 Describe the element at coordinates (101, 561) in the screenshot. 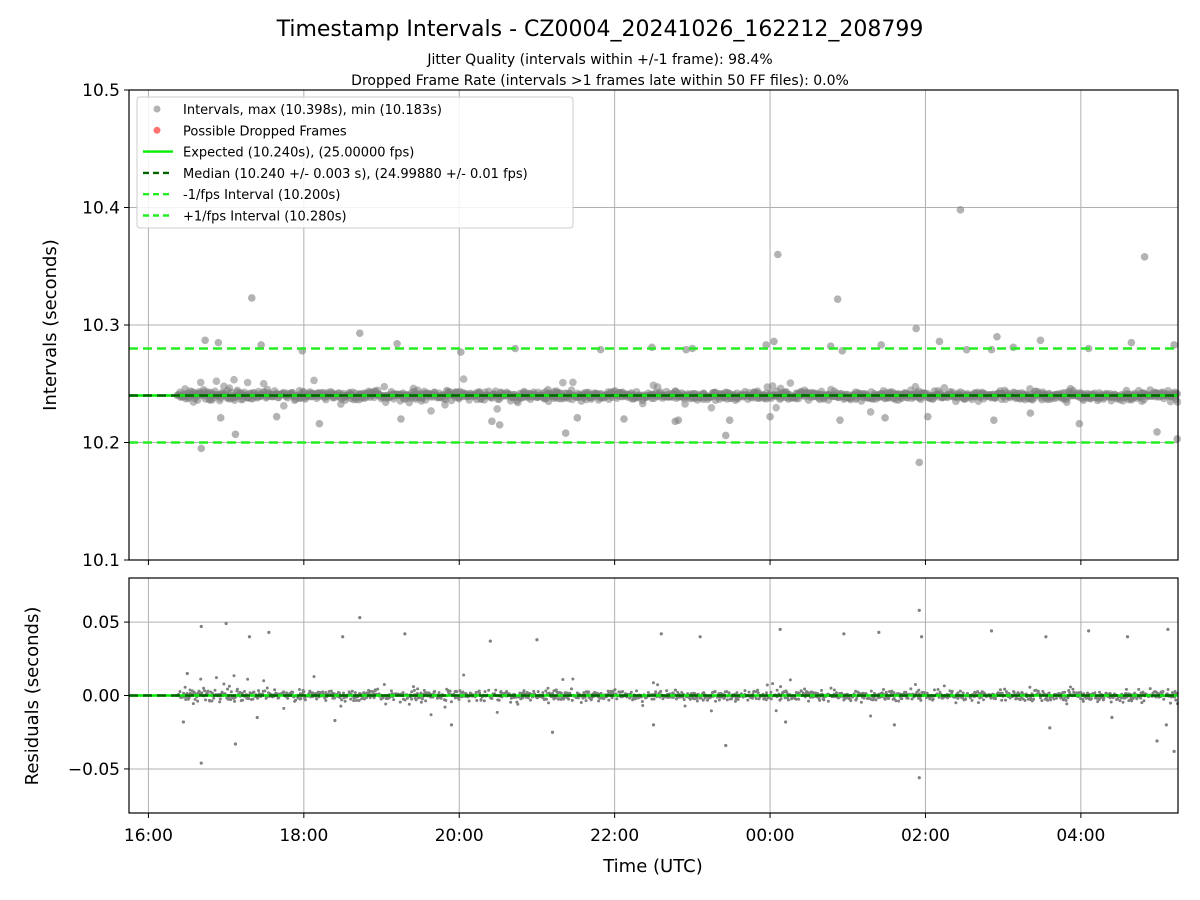

I see `y-tick-label: 10.1` at that location.